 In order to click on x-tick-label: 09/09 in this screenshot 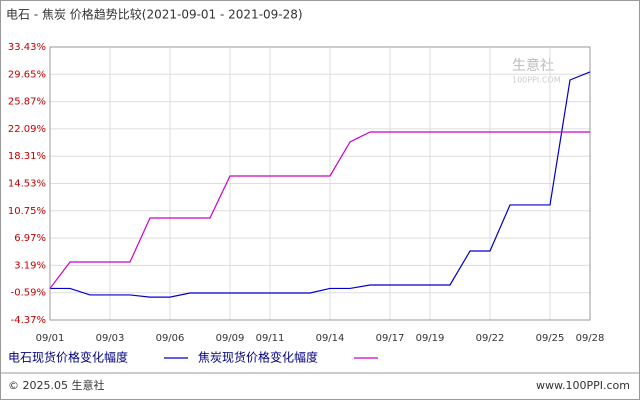, I will do `click(230, 338)`.